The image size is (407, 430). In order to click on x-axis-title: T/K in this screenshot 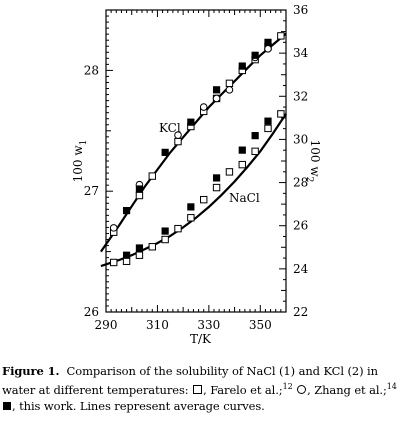, I will do `click(201, 339)`.